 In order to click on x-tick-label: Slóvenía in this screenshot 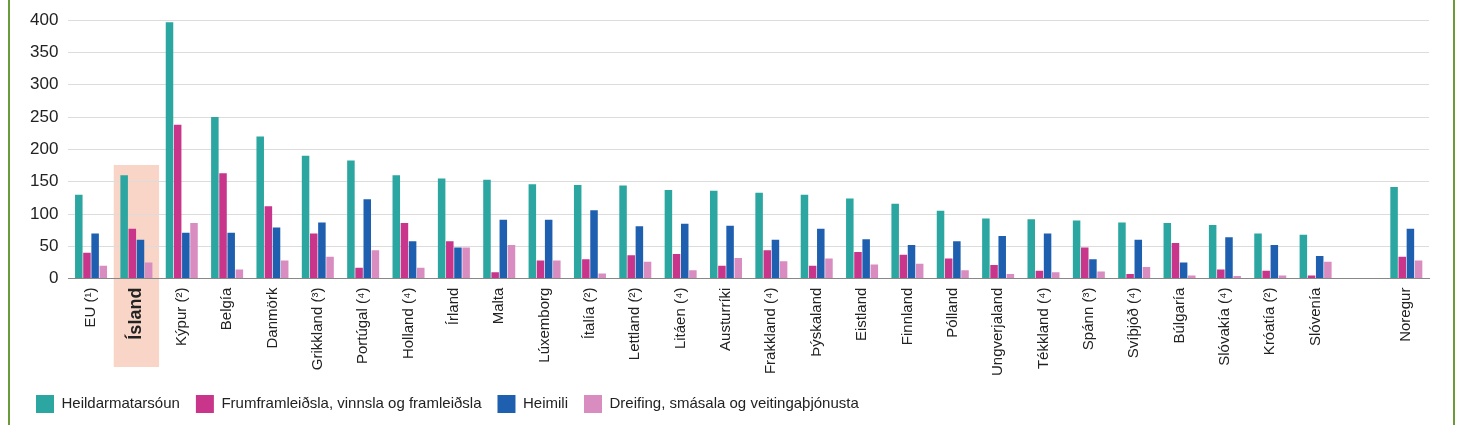, I will do `click(1314, 316)`.